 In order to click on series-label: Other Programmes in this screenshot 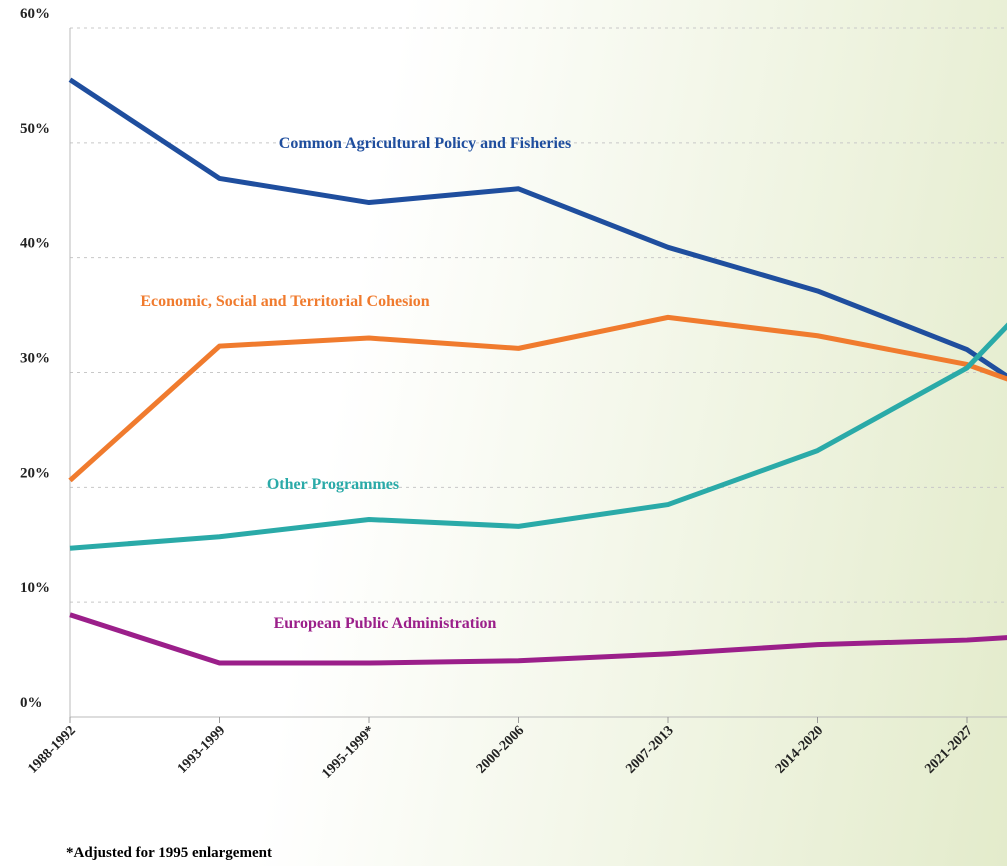, I will do `click(333, 484)`.